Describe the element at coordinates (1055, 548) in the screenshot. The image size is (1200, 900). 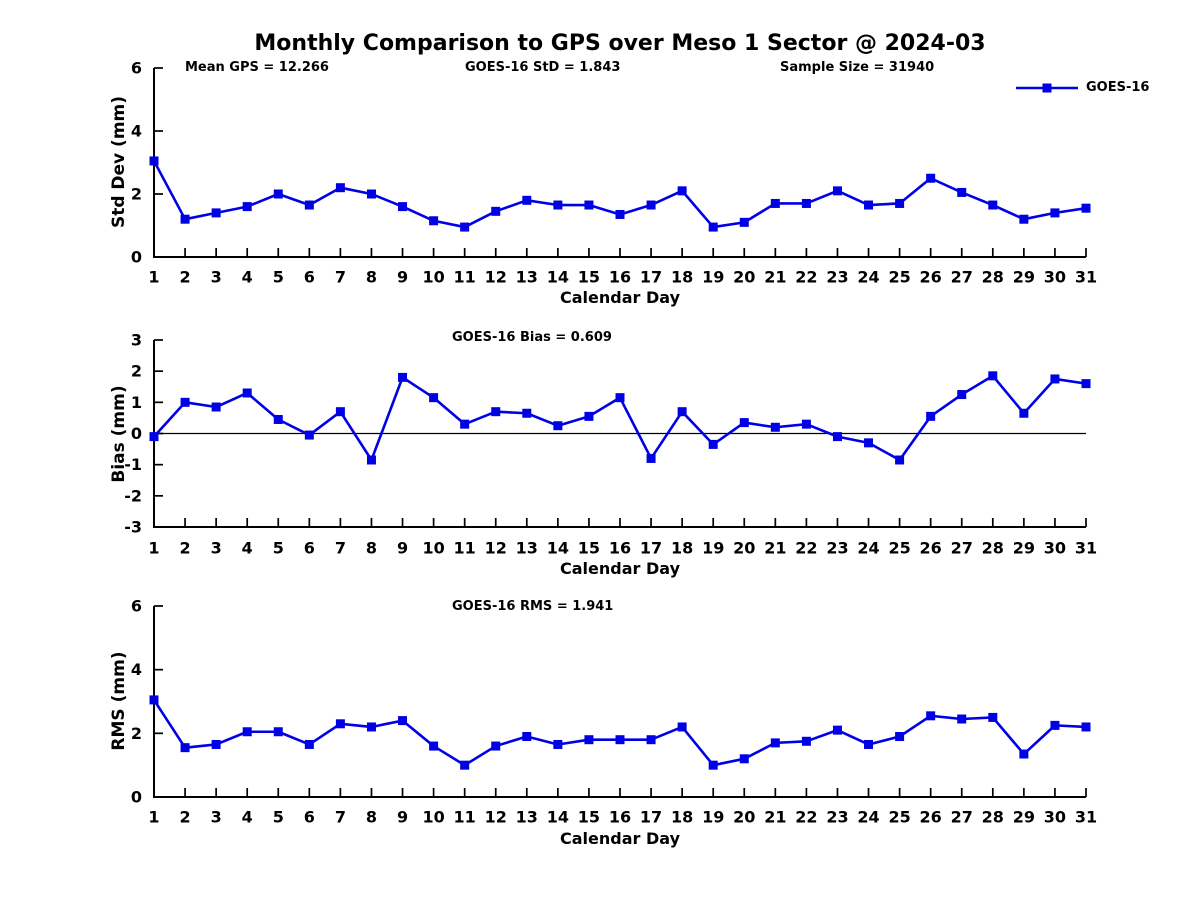
I see `x-tick-label: 30` at that location.